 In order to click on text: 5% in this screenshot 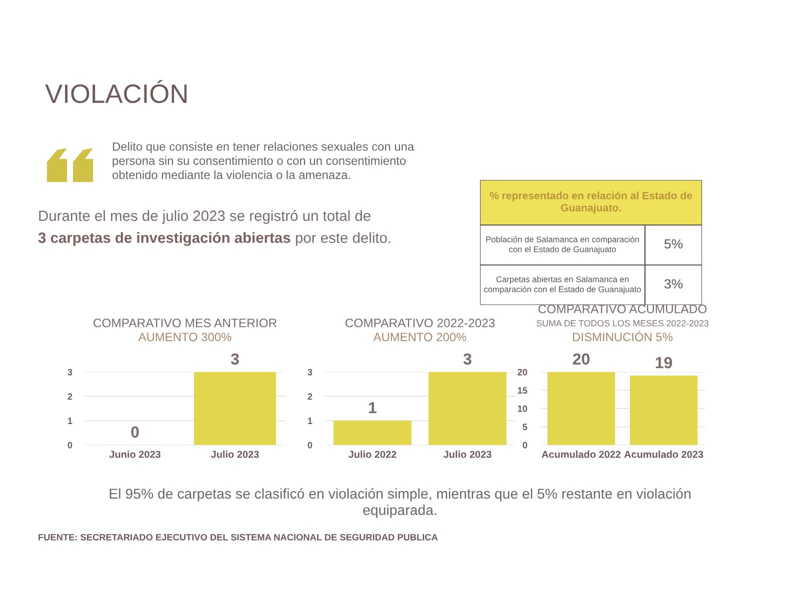, I will do `click(673, 244)`.